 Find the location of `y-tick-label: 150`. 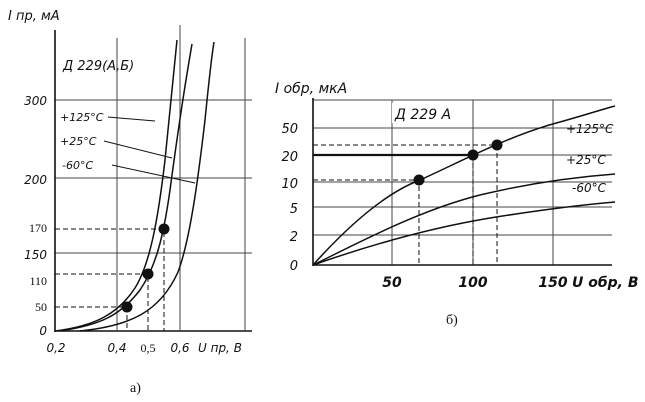

y-tick-label: 150 is located at coordinates (35, 255).